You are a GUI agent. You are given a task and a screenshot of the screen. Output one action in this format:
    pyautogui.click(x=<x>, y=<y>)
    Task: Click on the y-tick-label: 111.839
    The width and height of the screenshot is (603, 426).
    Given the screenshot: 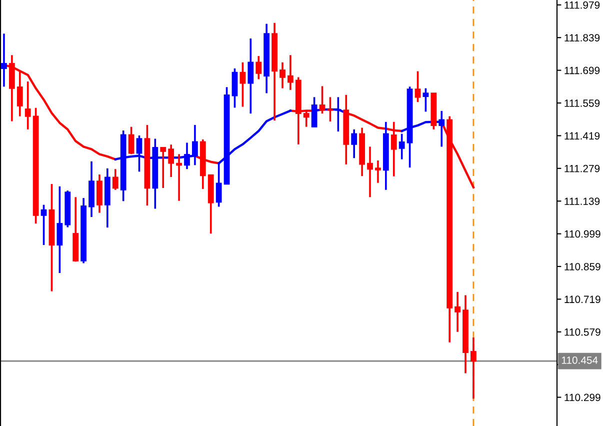 What is the action you would take?
    pyautogui.click(x=582, y=38)
    